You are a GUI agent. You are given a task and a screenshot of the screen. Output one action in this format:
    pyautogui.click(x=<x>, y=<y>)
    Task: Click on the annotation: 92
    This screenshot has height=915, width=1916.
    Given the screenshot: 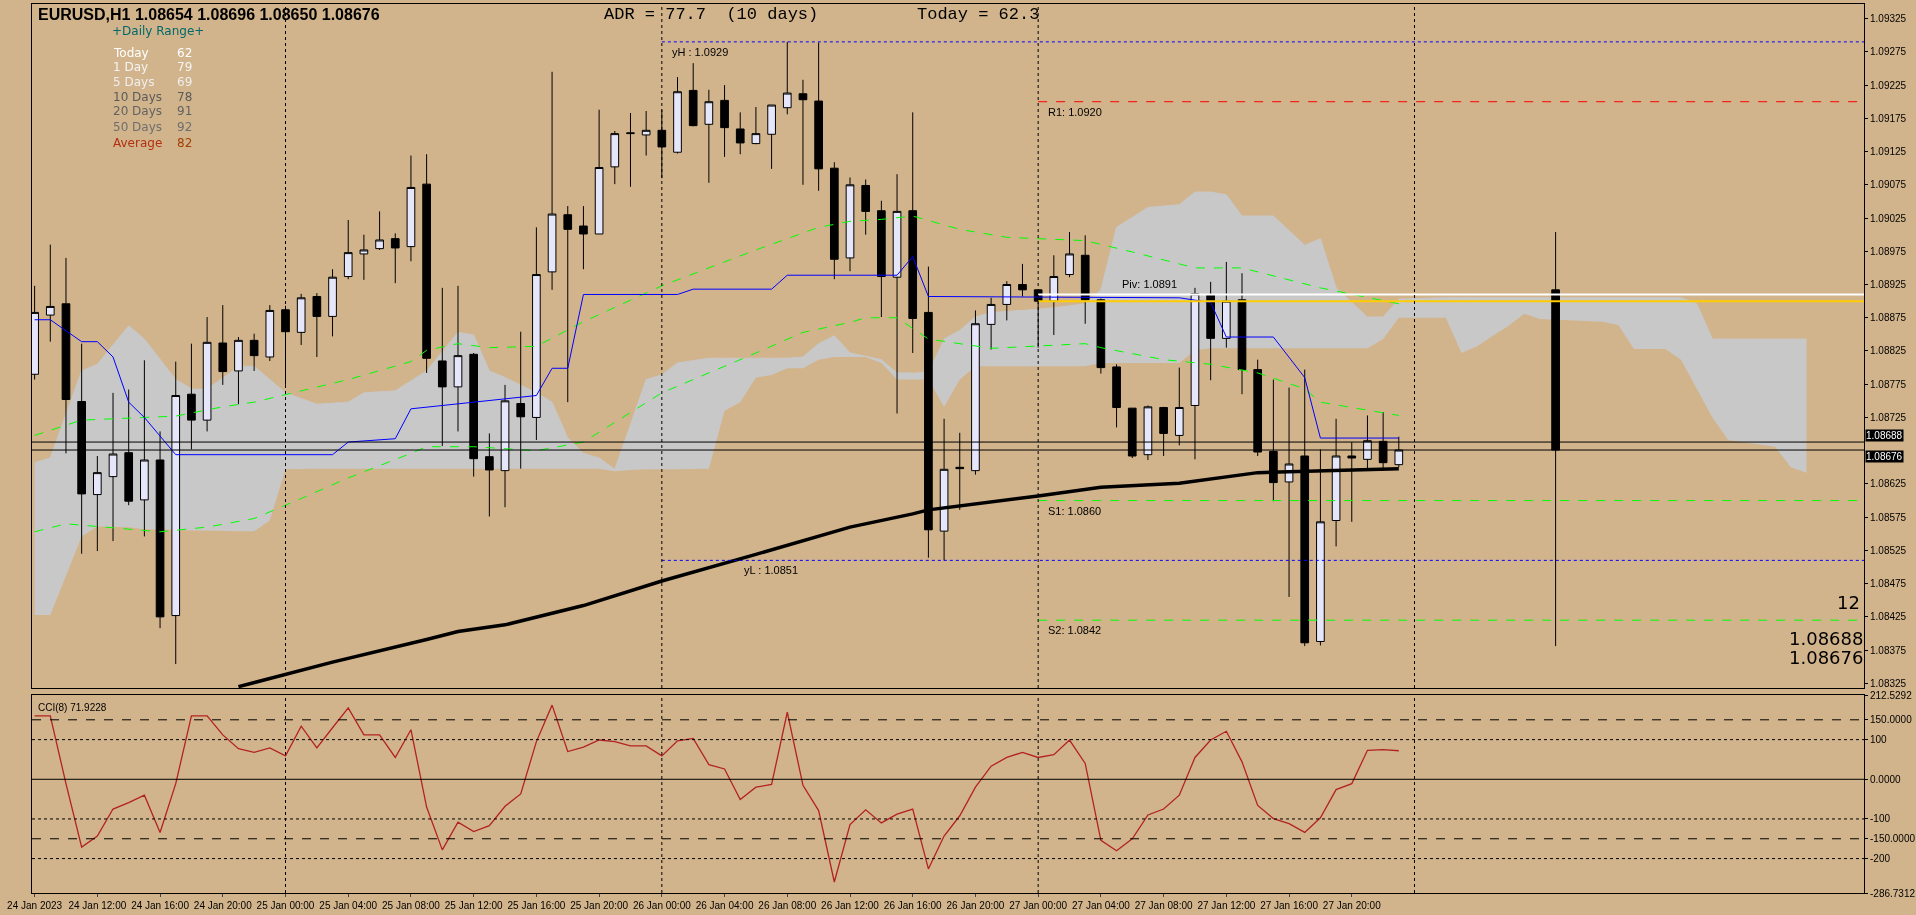 What is the action you would take?
    pyautogui.click(x=185, y=127)
    